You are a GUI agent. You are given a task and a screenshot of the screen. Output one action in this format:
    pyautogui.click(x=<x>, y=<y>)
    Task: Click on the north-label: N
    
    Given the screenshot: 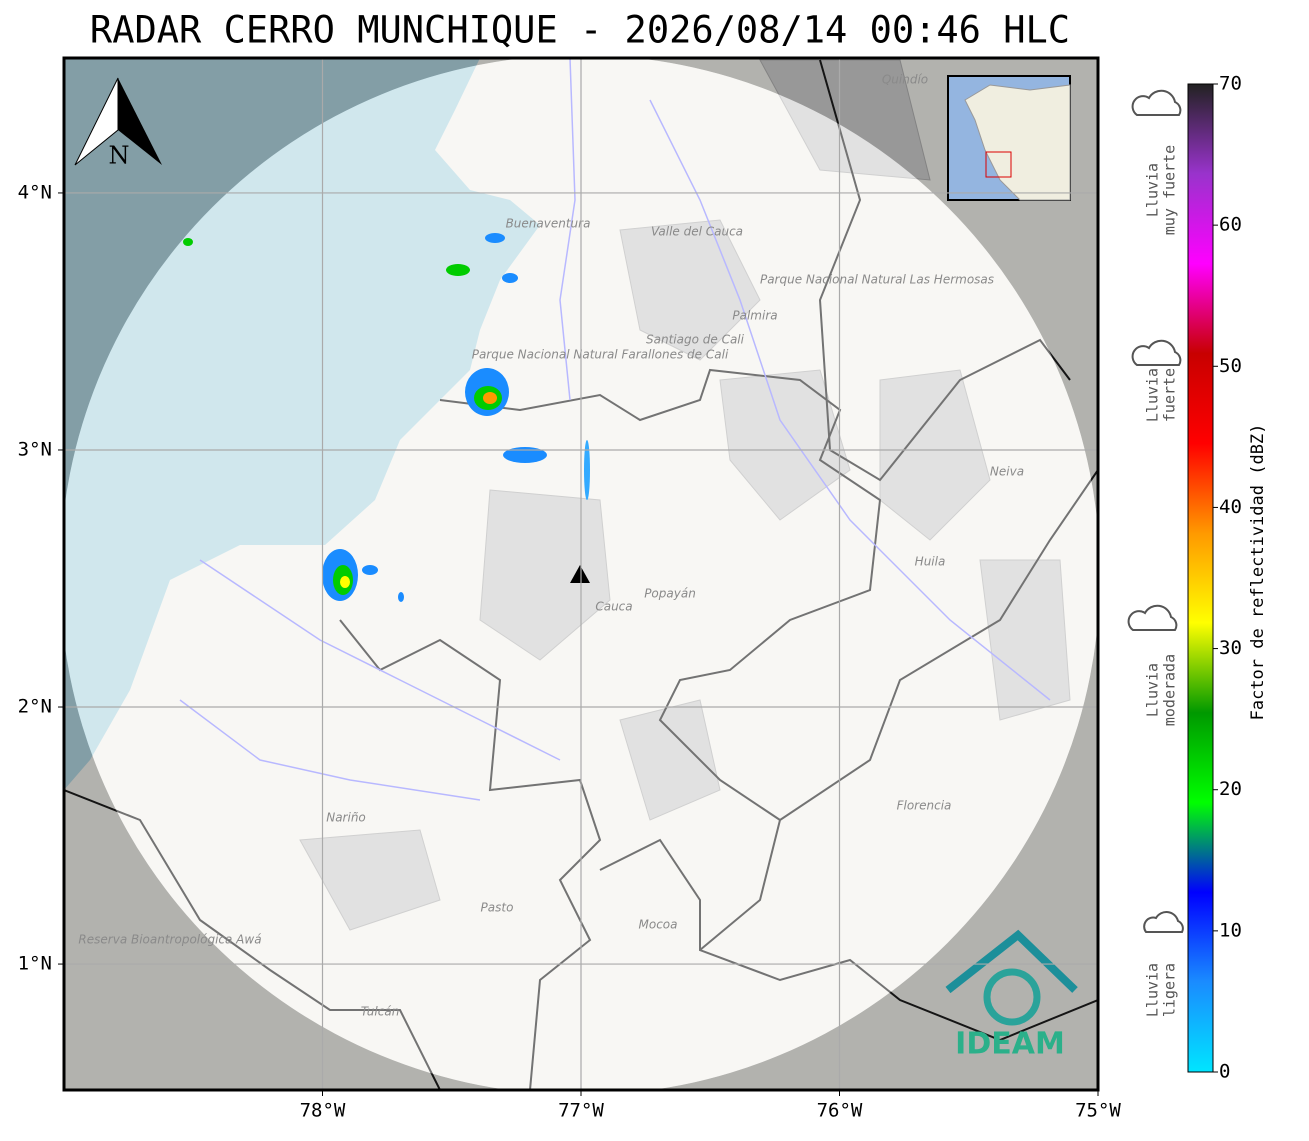 What is the action you would take?
    pyautogui.click(x=119, y=156)
    